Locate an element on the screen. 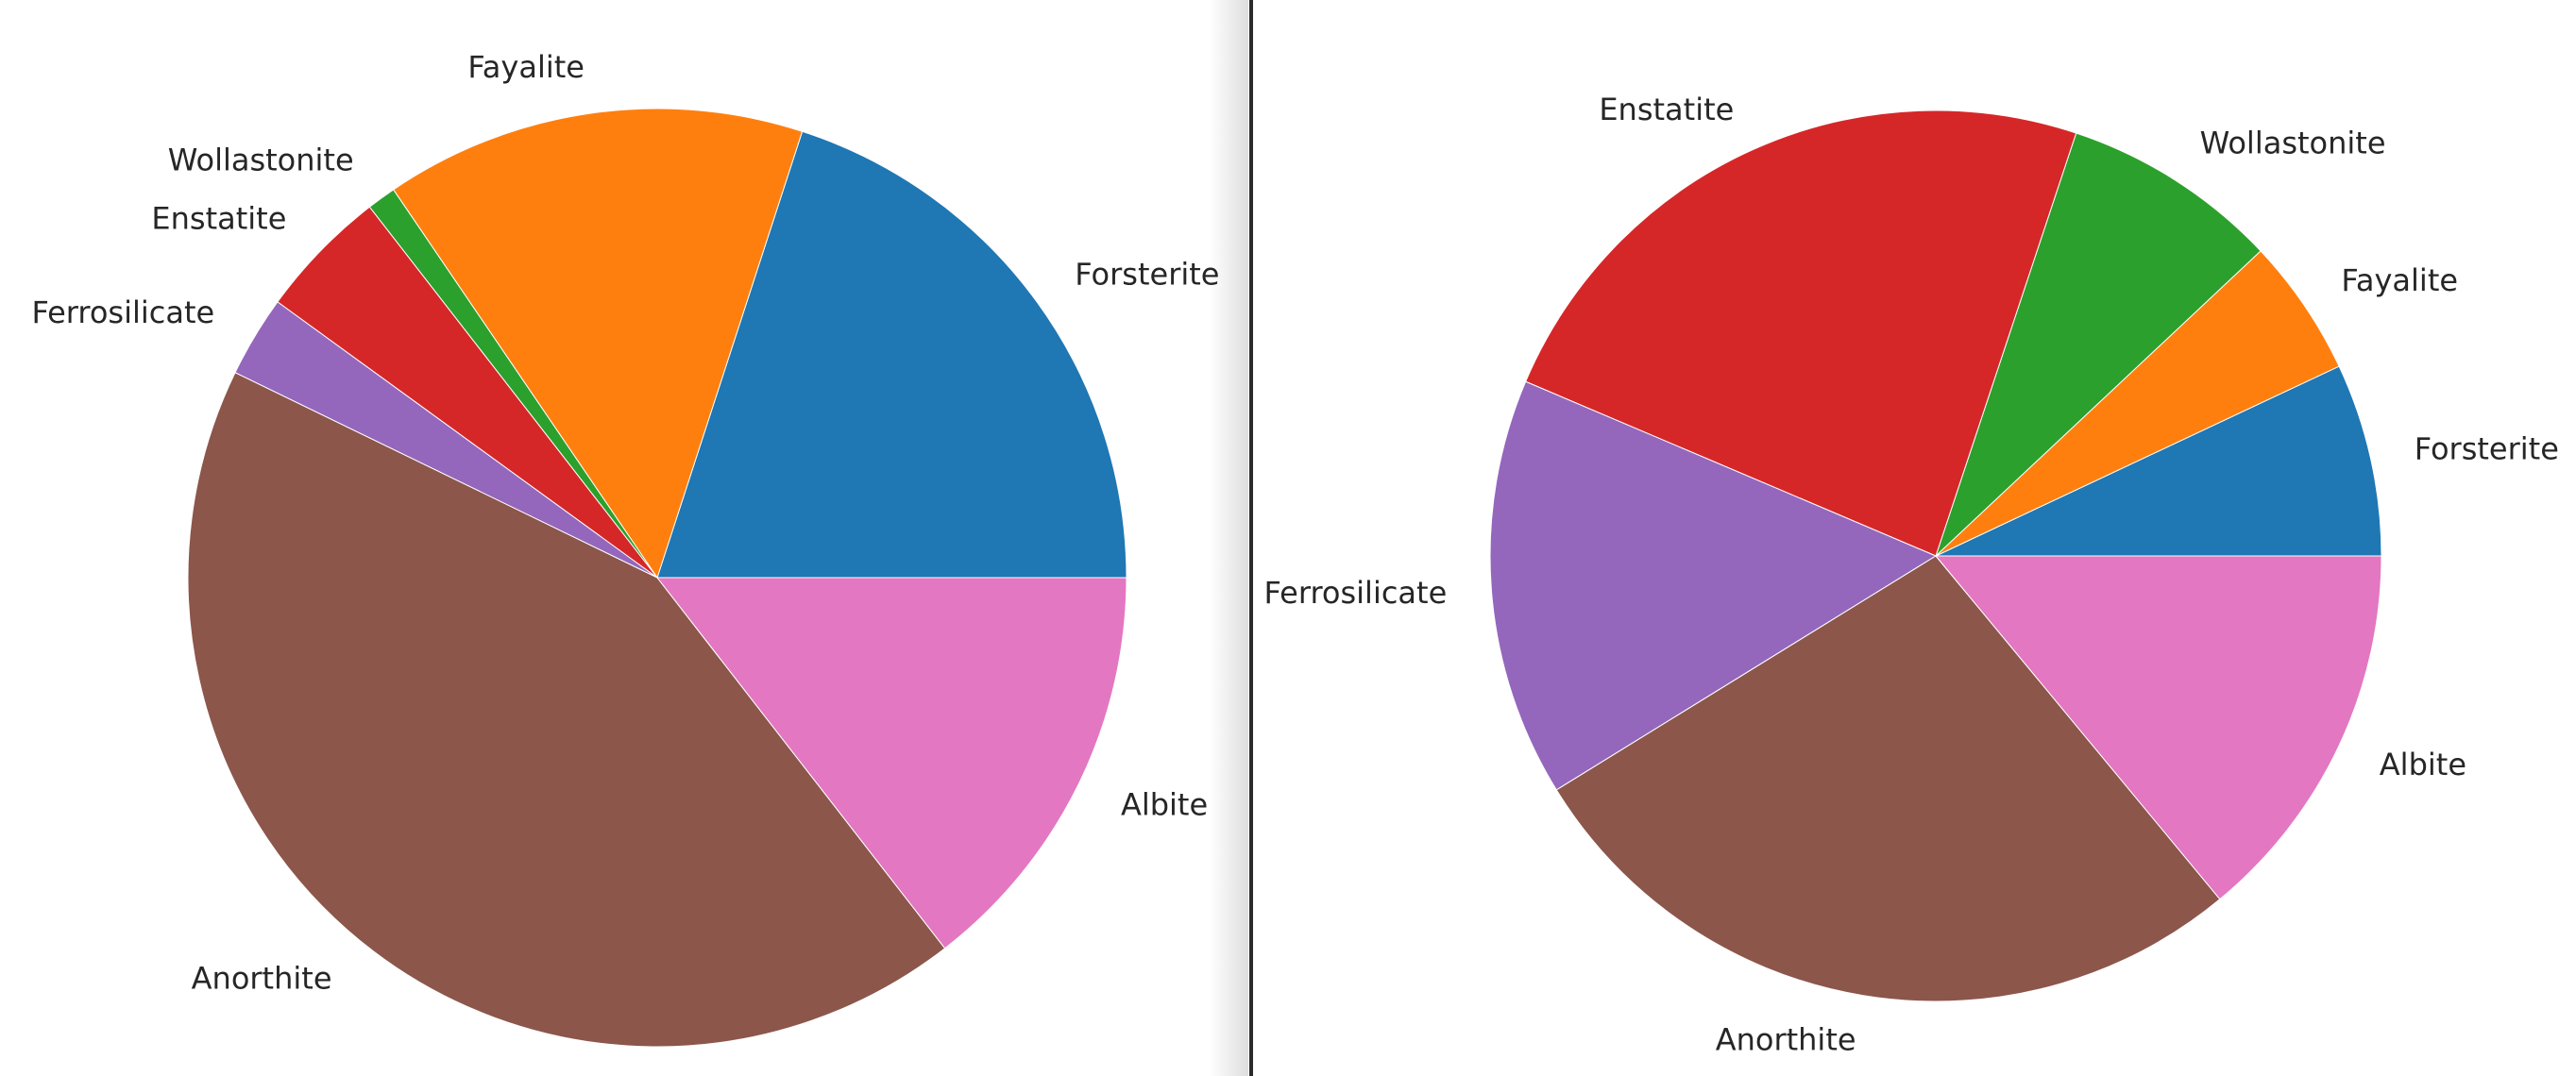 This screenshot has width=2576, height=1076. left-pie-label-anorthite: Anorthite is located at coordinates (262, 979).